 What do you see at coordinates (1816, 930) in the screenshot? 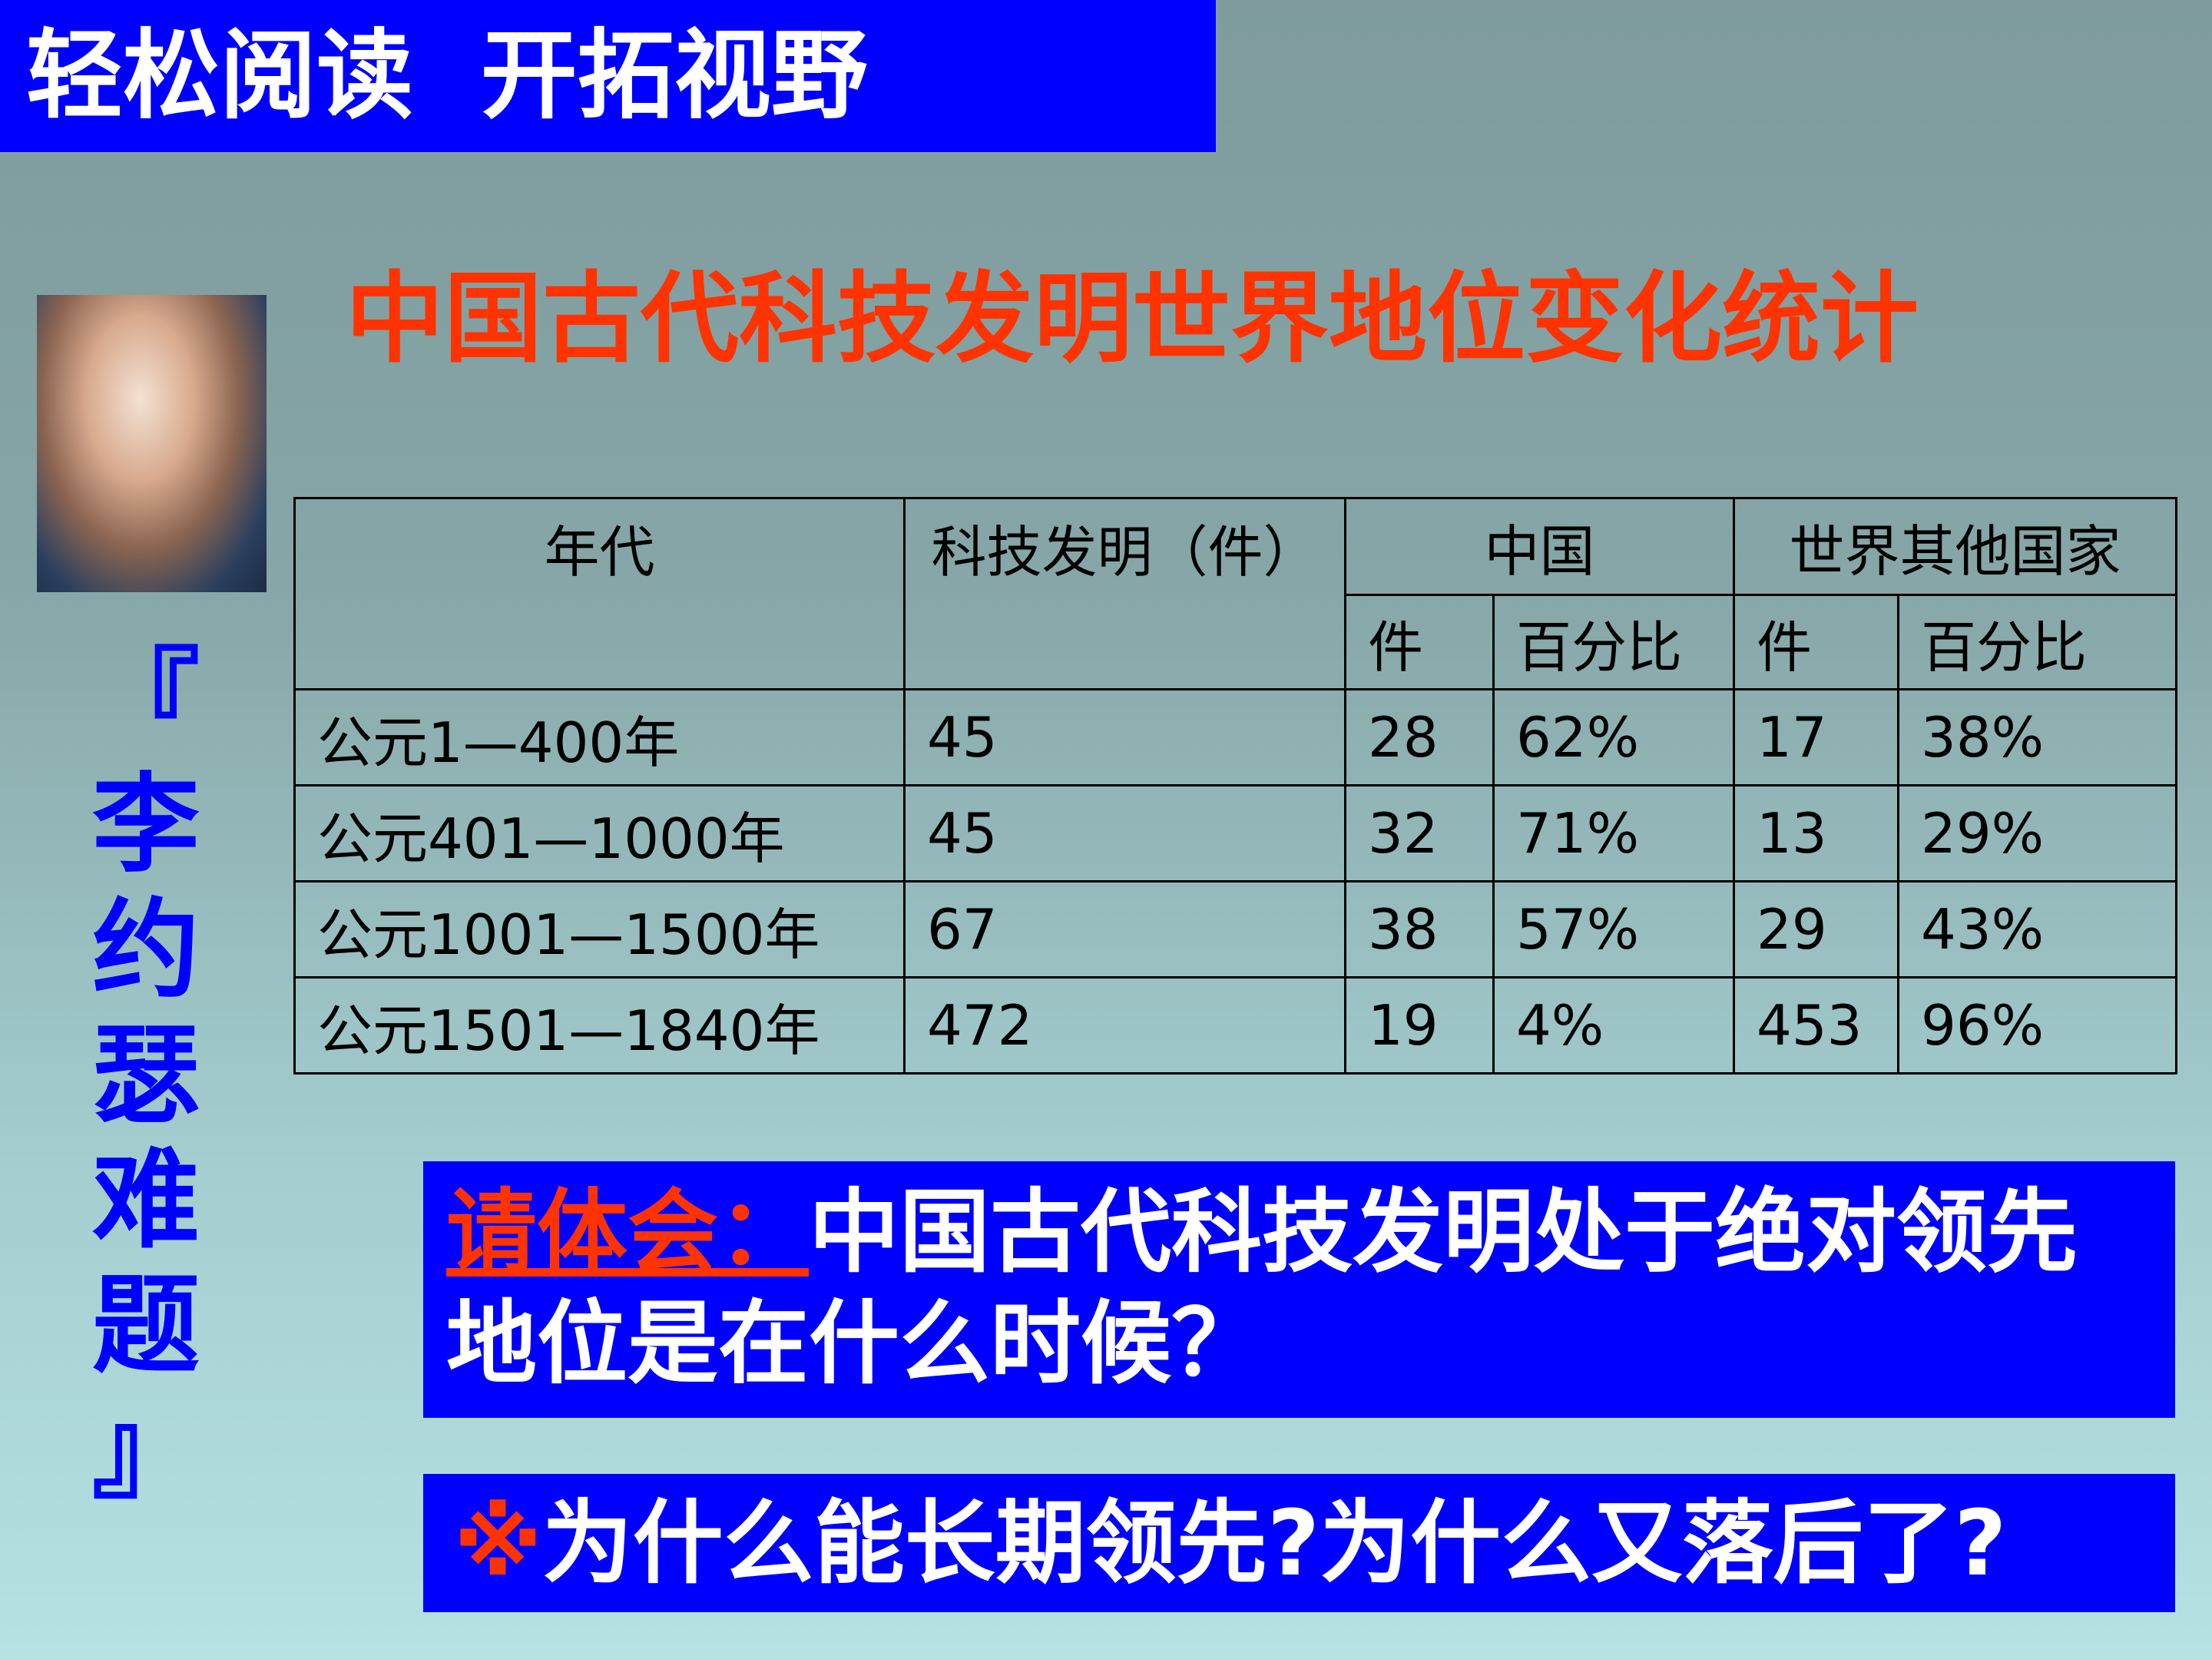
I see `table-cell: 29` at bounding box center [1816, 930].